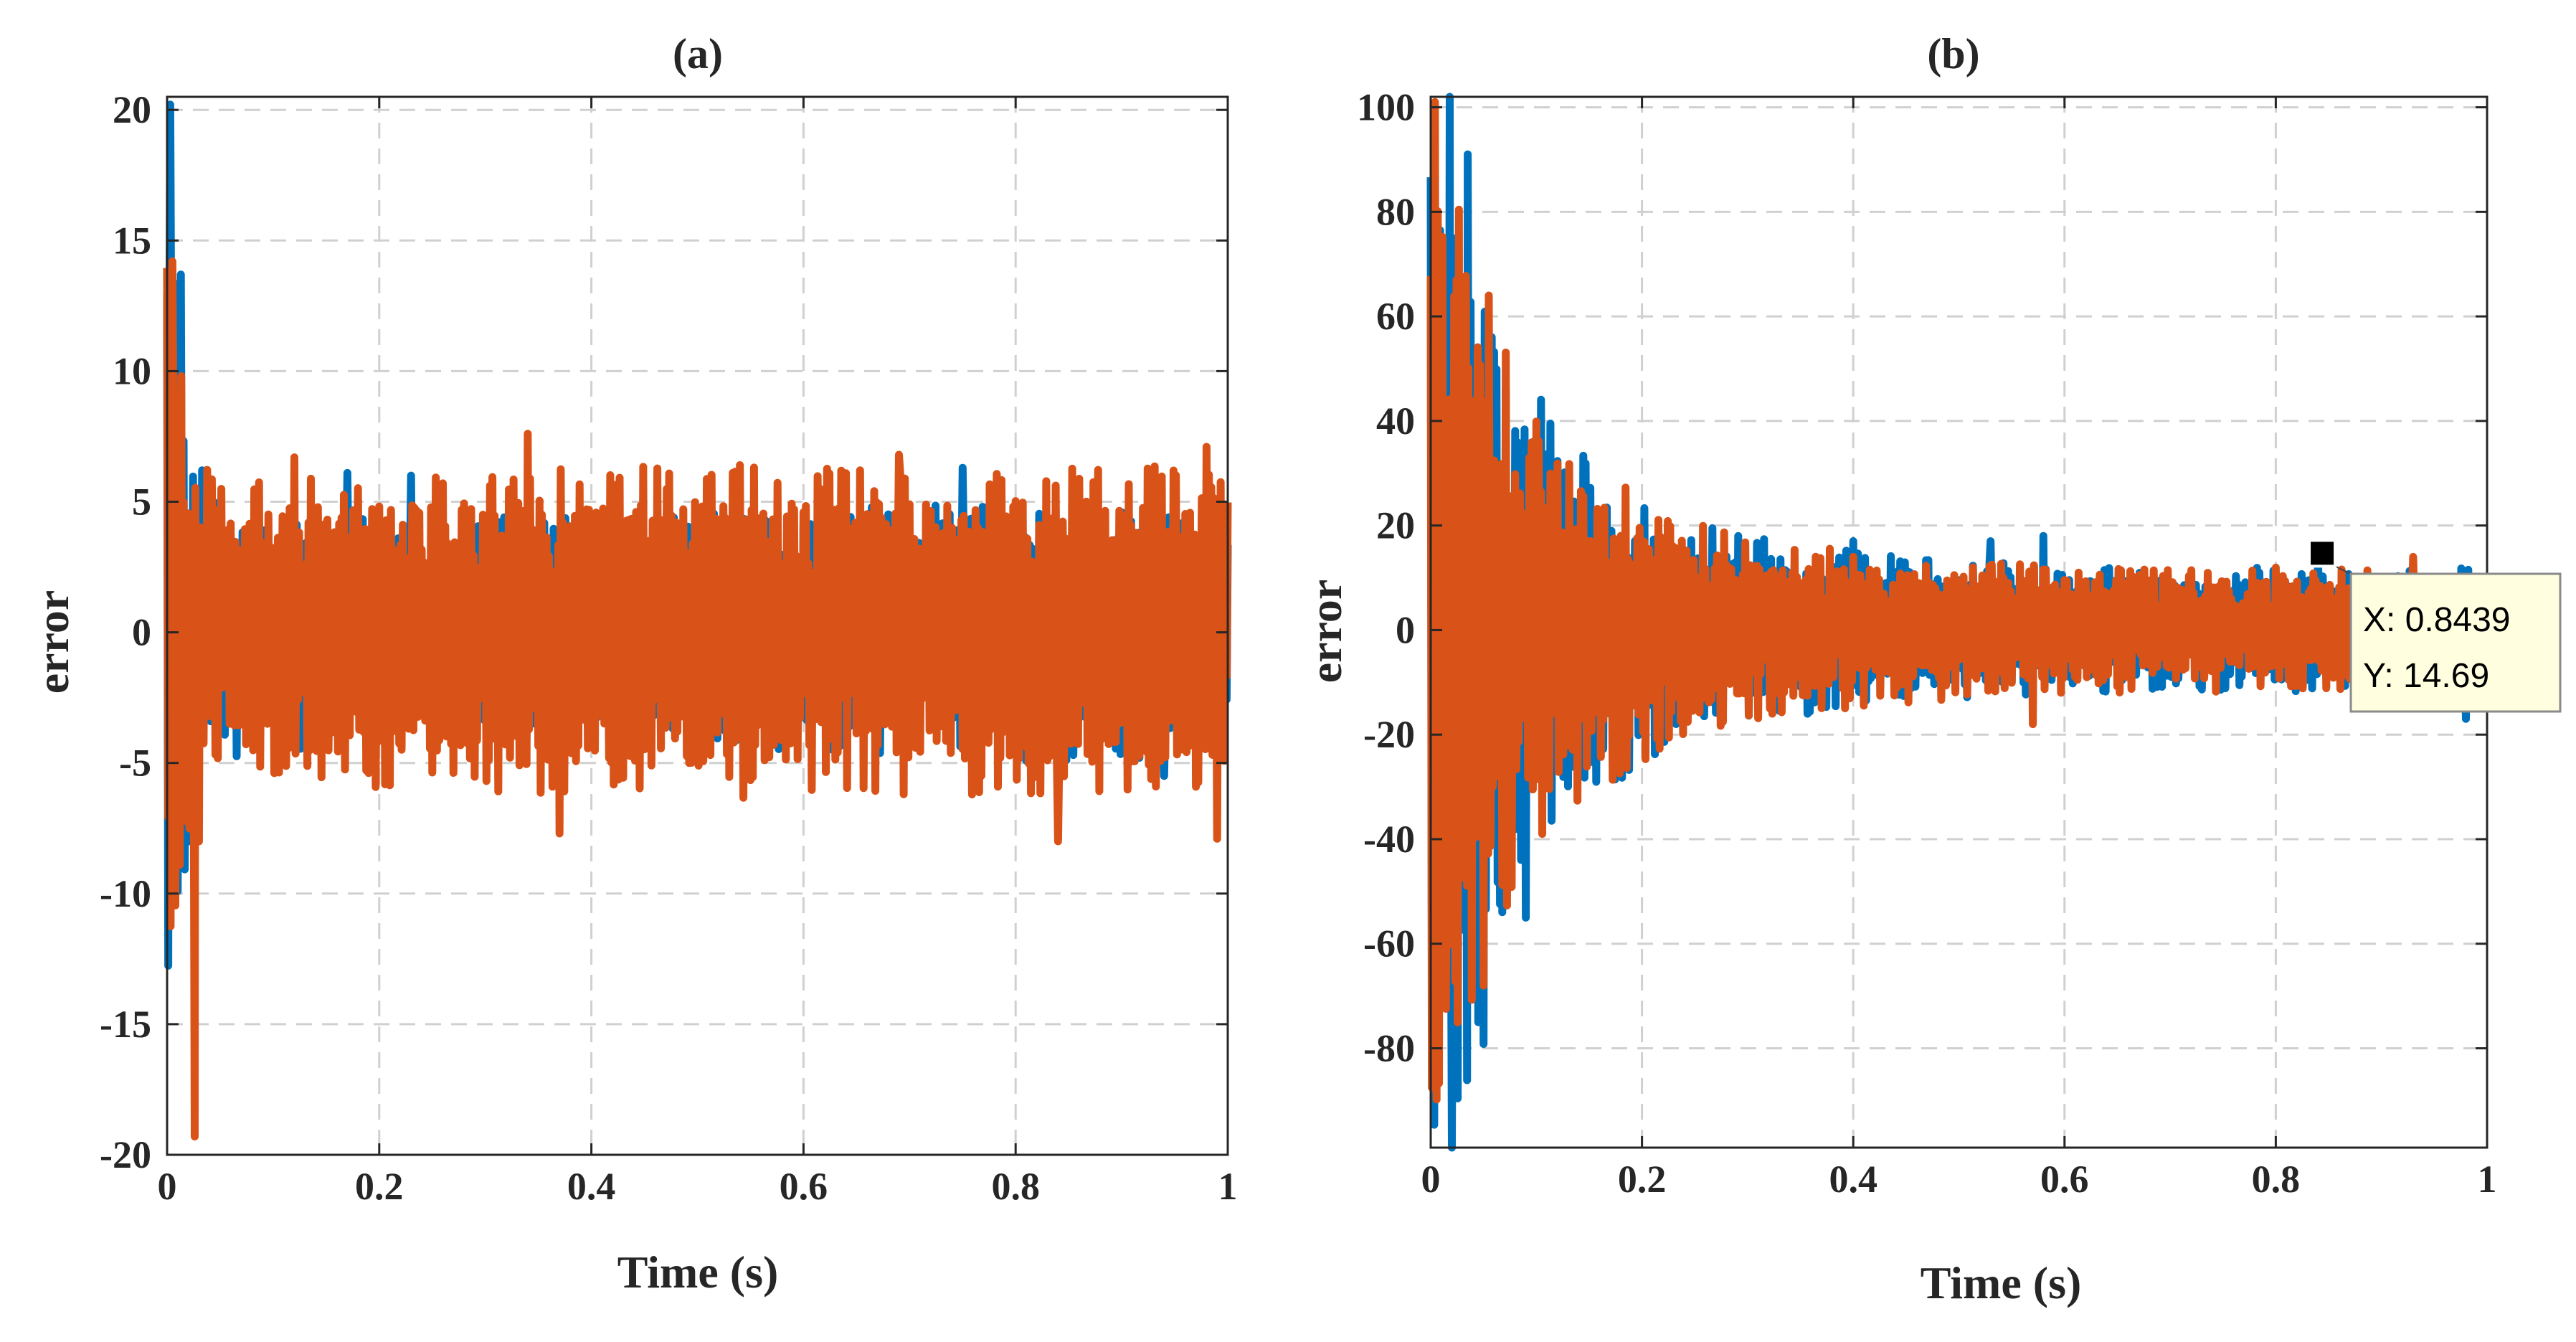  What do you see at coordinates (1395, 211) in the screenshot?
I see `y-tick-label-8: 80` at bounding box center [1395, 211].